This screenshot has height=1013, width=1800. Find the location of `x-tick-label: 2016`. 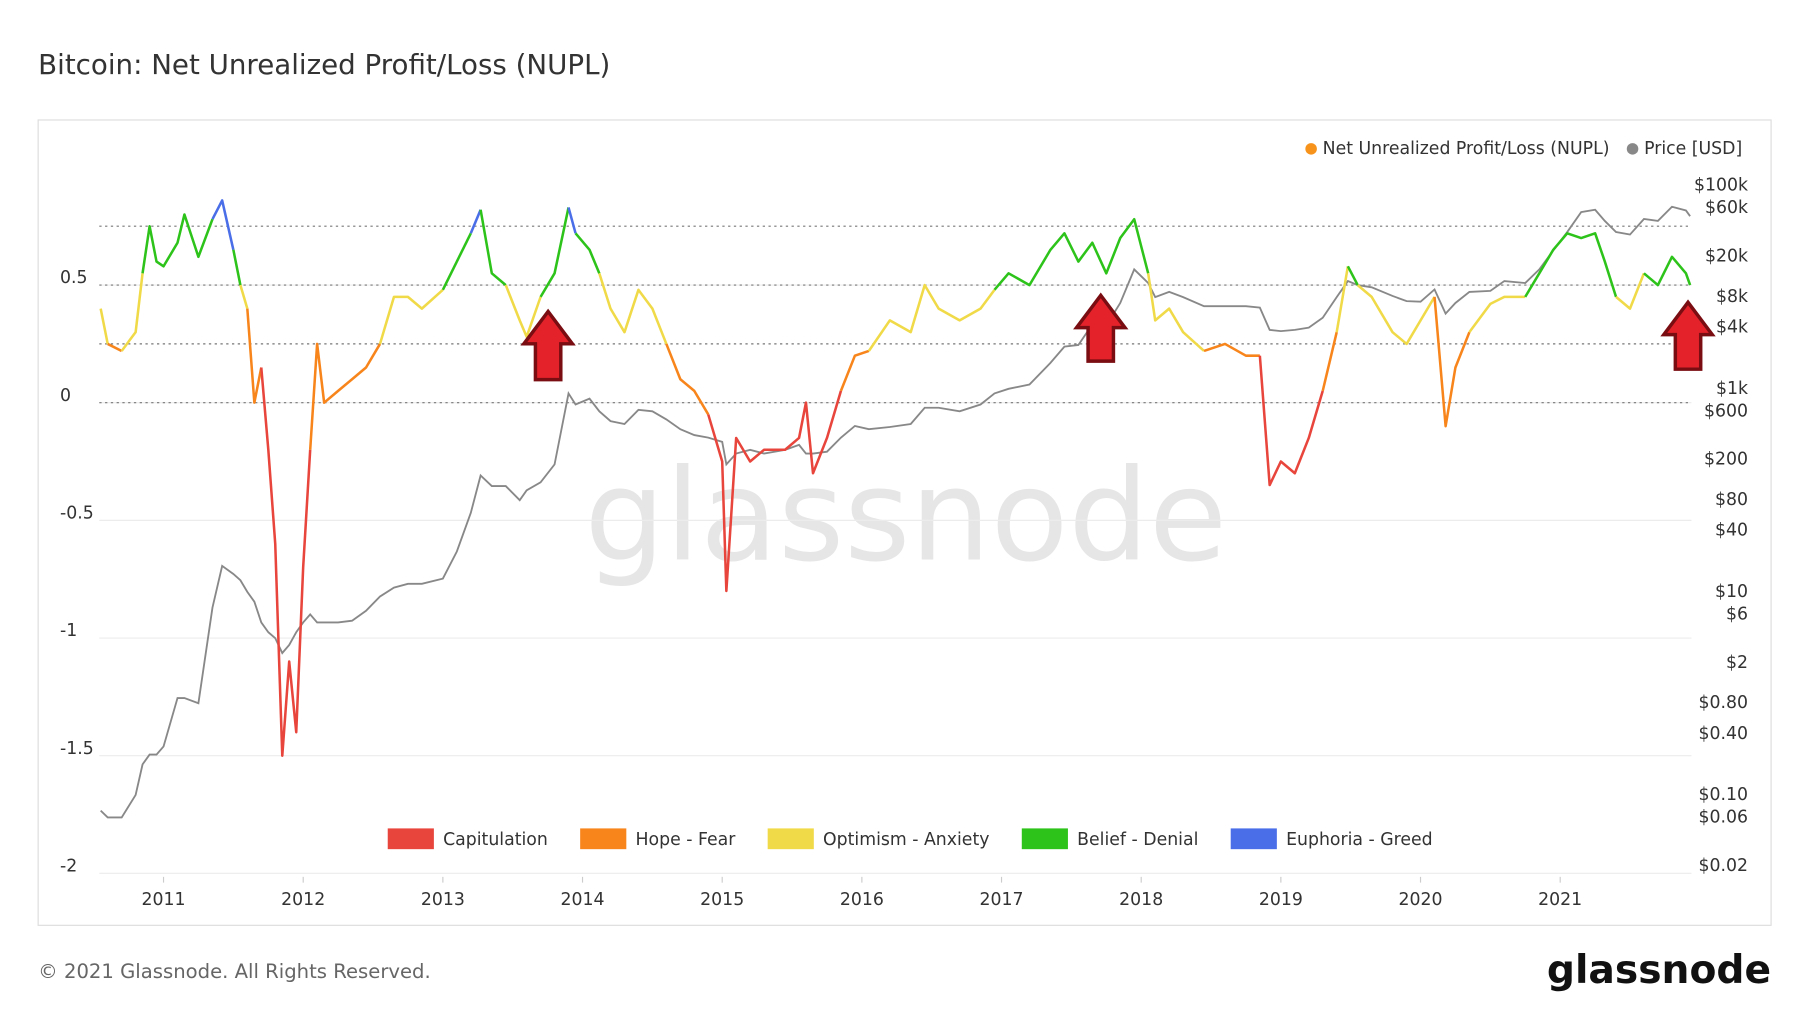

x-tick-label: 2016 is located at coordinates (862, 900).